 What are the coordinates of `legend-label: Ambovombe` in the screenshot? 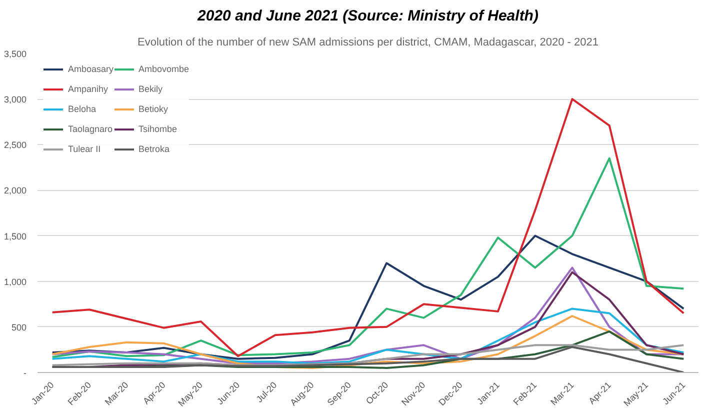 It's located at (164, 69).